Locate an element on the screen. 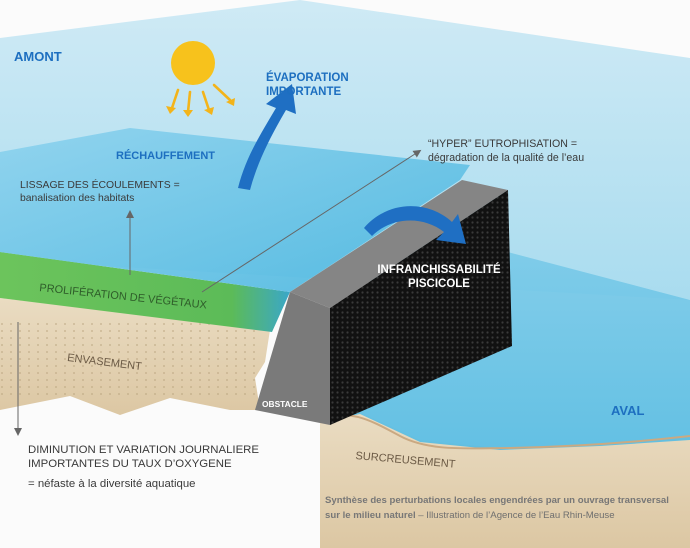 This screenshot has height=548, width=690. label-diminution-line2: IMPORTANTES DU TAUX D’OXYGENE is located at coordinates (130, 464).